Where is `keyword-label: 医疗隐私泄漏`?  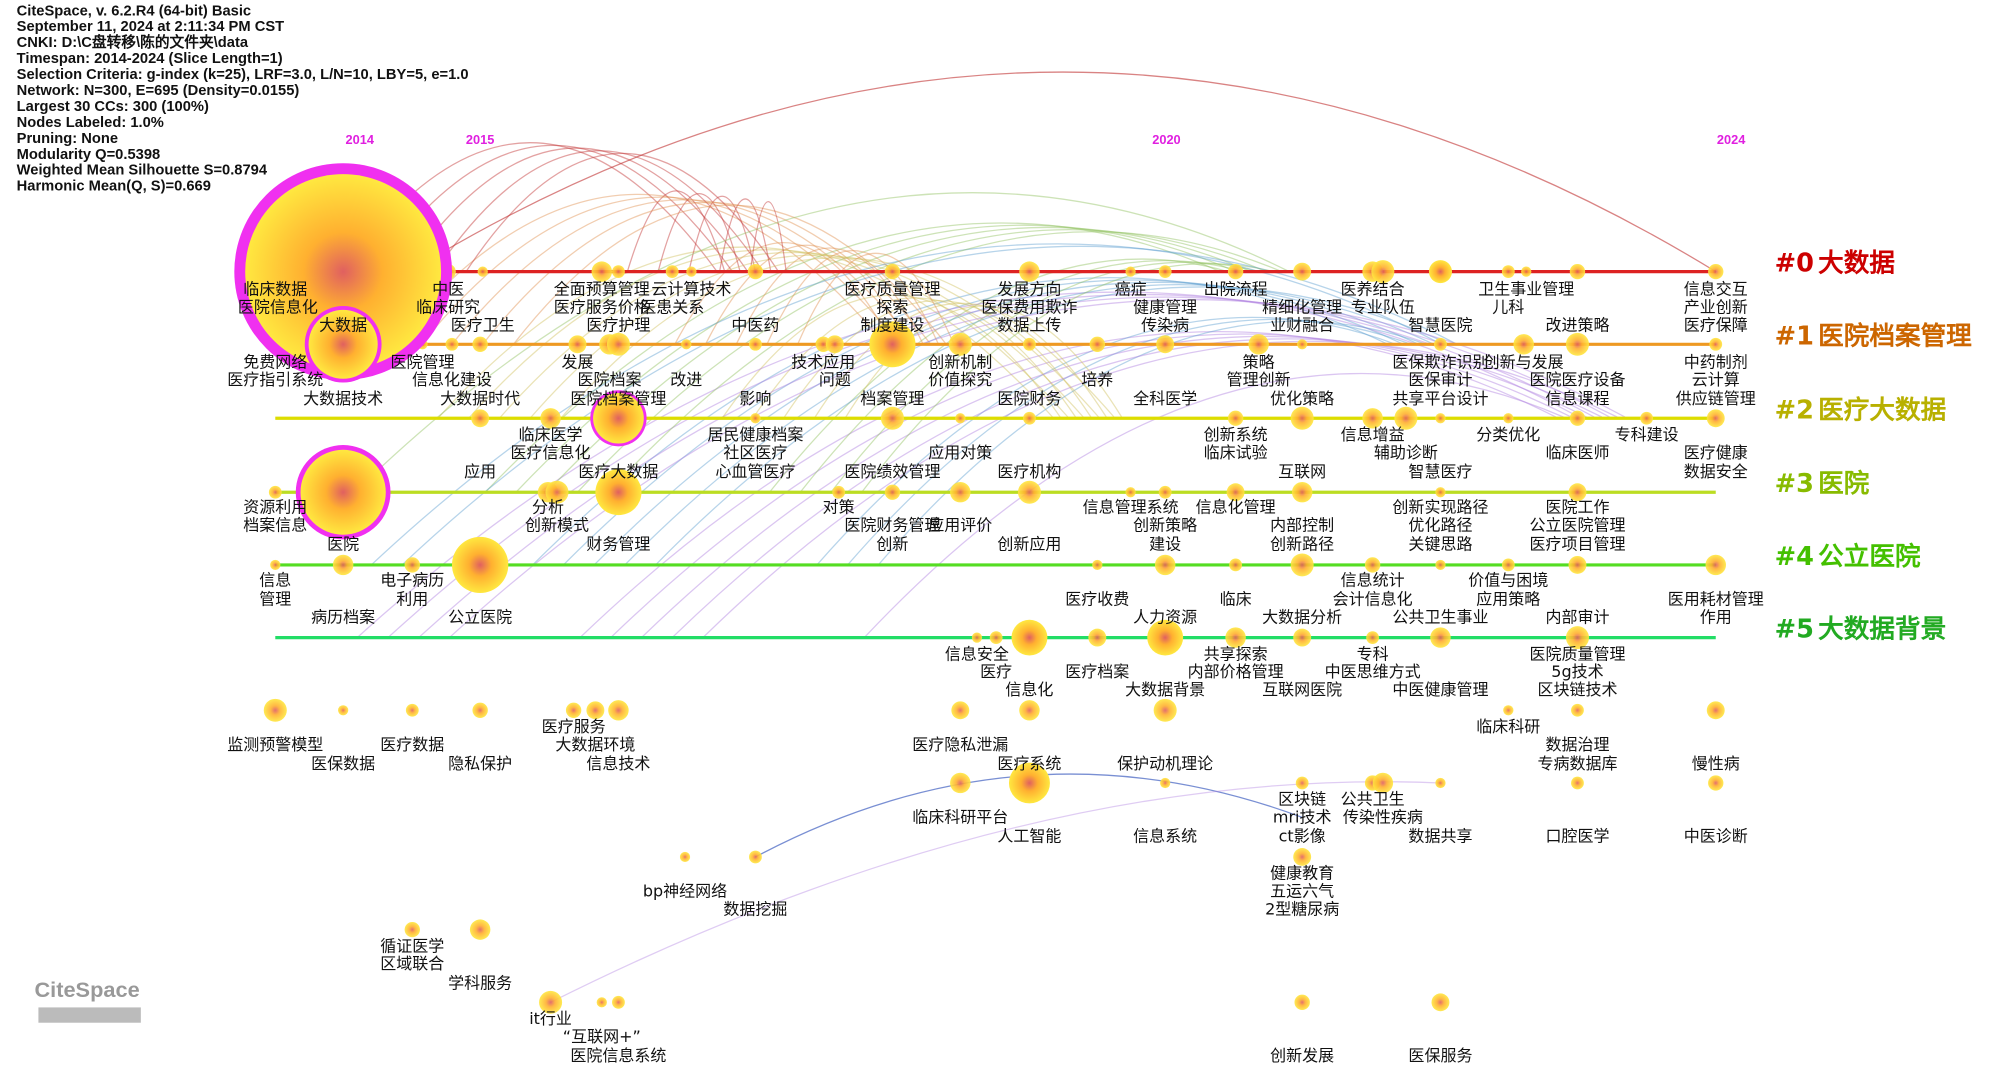
keyword-label: 医疗隐私泄漏 is located at coordinates (960, 744).